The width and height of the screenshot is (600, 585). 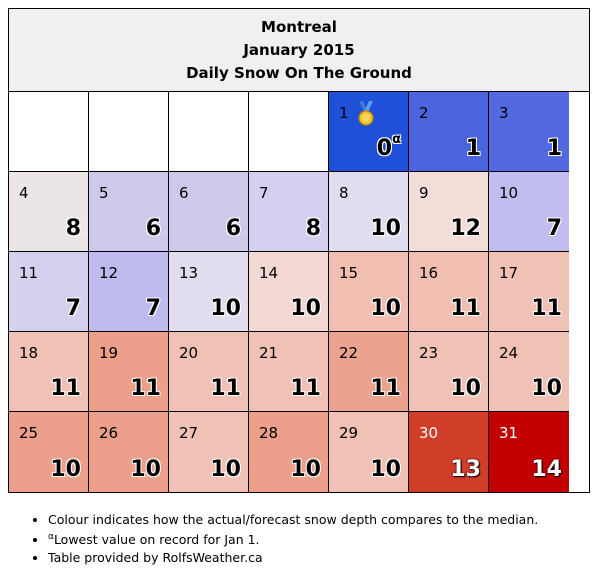 I want to click on day-number: 13, so click(x=189, y=273).